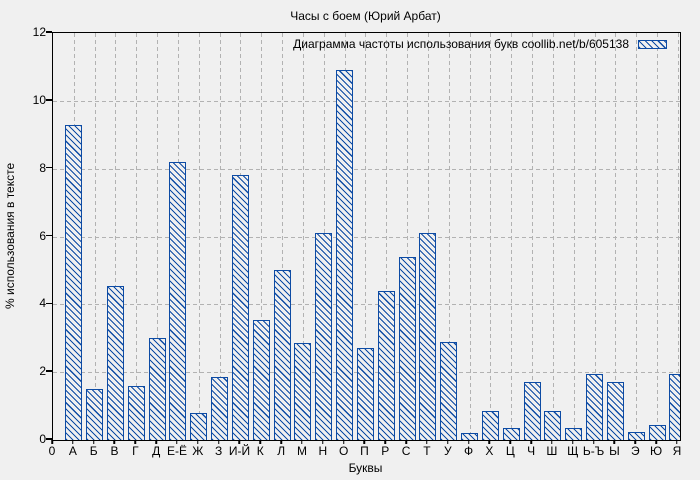  Describe the element at coordinates (511, 434) in the screenshot. I see `bar-Ц` at that location.